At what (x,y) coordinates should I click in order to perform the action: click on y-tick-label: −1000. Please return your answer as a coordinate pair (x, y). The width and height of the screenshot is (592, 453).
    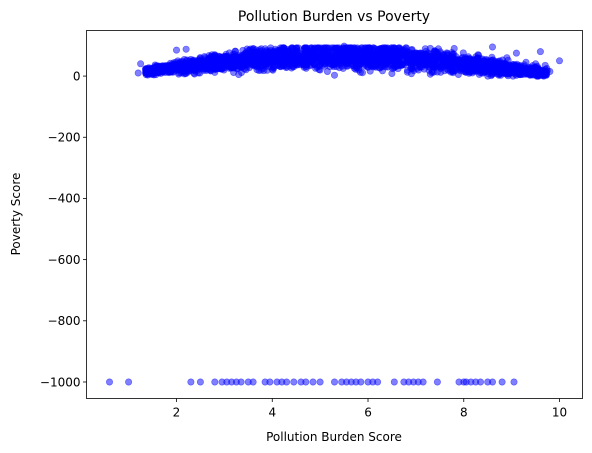
    Looking at the image, I should click on (60, 382).